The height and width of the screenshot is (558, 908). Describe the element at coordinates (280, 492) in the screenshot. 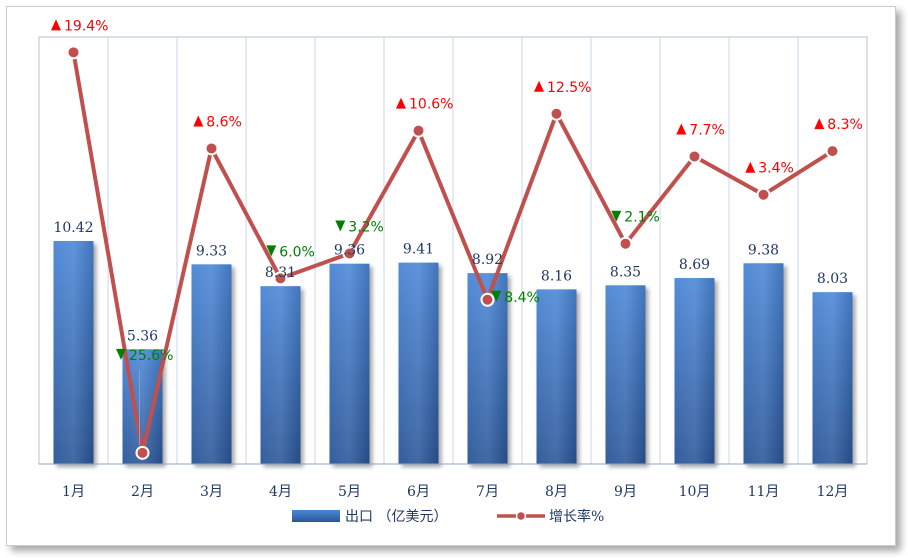

I see `x-tick-label: 4月` at that location.